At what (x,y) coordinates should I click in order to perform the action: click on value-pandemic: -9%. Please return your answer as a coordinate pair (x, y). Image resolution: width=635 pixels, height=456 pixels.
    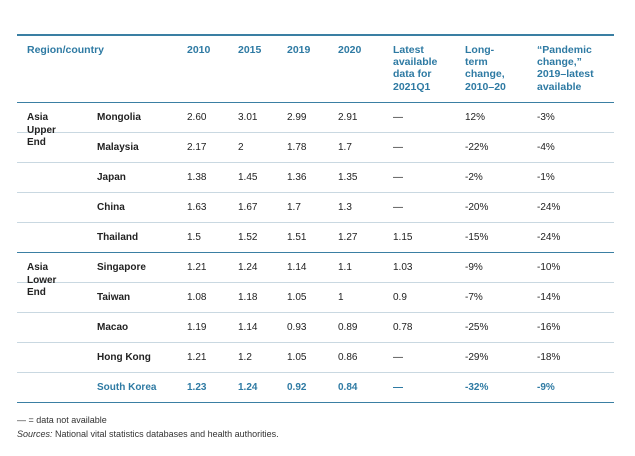
    Looking at the image, I should click on (546, 387).